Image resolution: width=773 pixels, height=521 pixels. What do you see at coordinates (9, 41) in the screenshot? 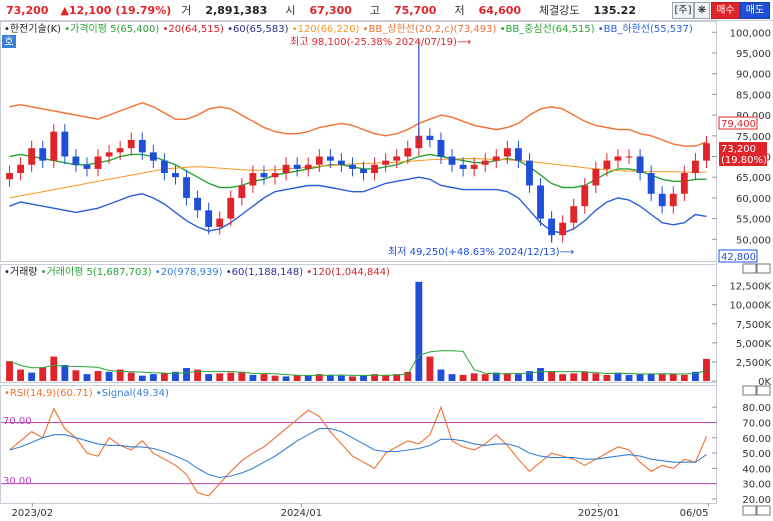
I see `quote-badge` at bounding box center [9, 41].